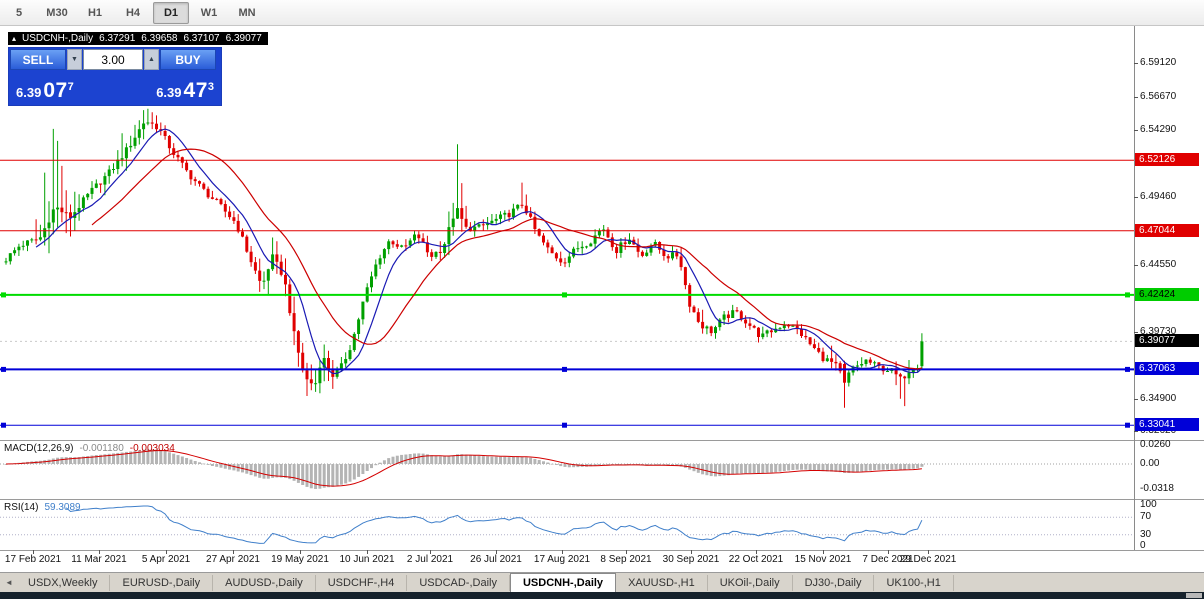  Describe the element at coordinates (1158, 62) in the screenshot. I see `price-tick-label: 6.59120` at that location.